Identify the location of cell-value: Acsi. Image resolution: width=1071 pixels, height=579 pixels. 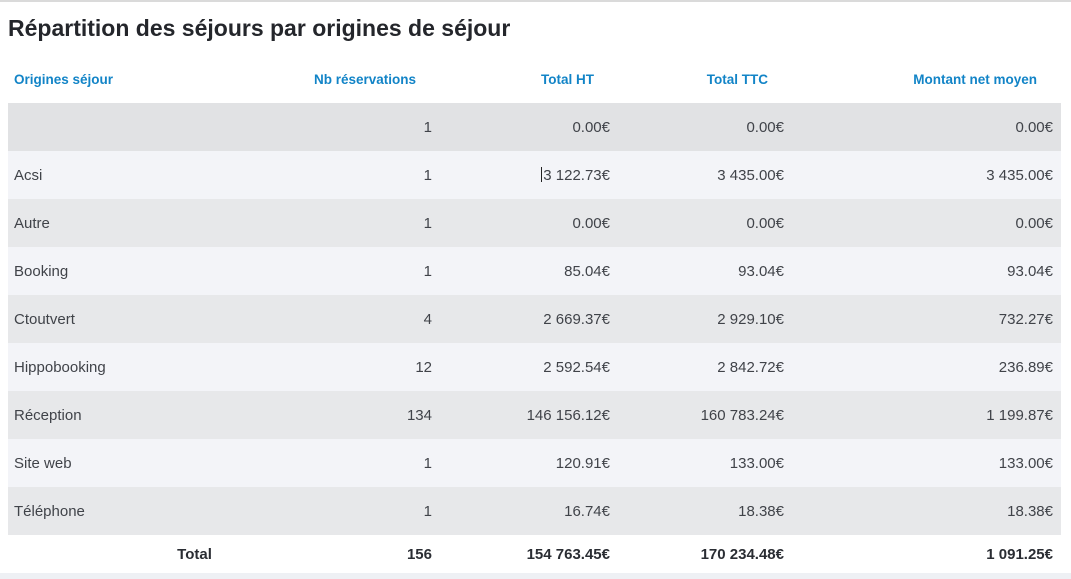
(28, 175).